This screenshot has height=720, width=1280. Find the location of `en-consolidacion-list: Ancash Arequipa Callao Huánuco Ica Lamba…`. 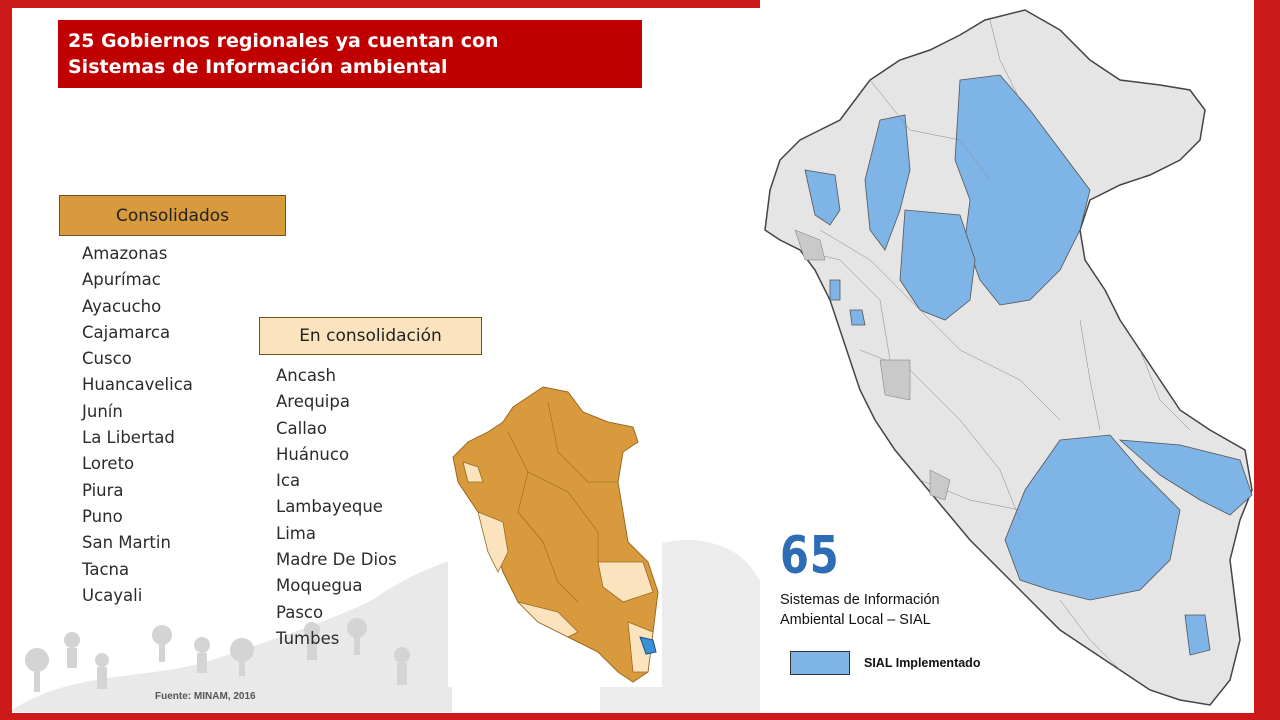

en-consolidacion-list: Ancash Arequipa Callao Huánuco Ica Lamba… is located at coordinates (336, 507).